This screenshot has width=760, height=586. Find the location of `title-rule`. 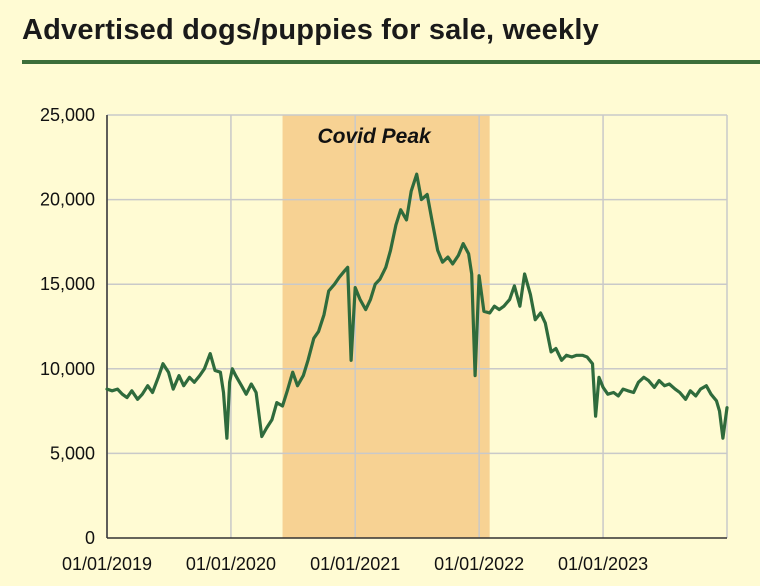

title-rule is located at coordinates (391, 62).